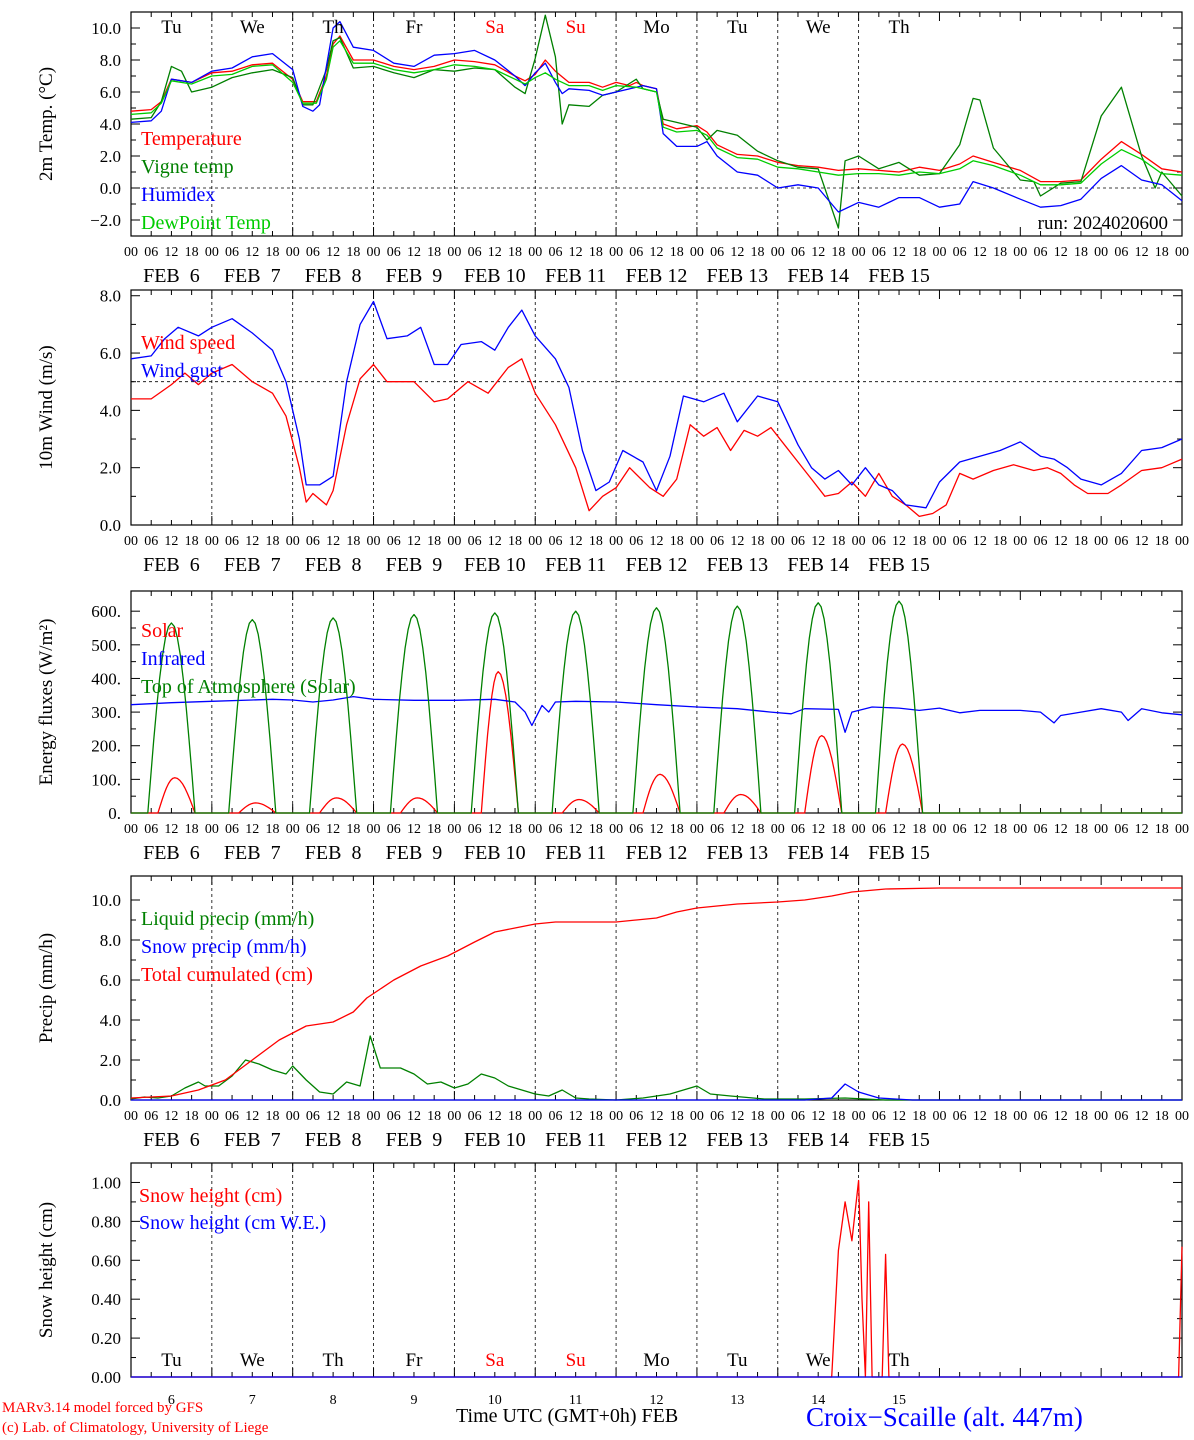 The width and height of the screenshot is (1194, 1440). Describe the element at coordinates (106, 611) in the screenshot. I see `y-tick-label: 600.` at that location.